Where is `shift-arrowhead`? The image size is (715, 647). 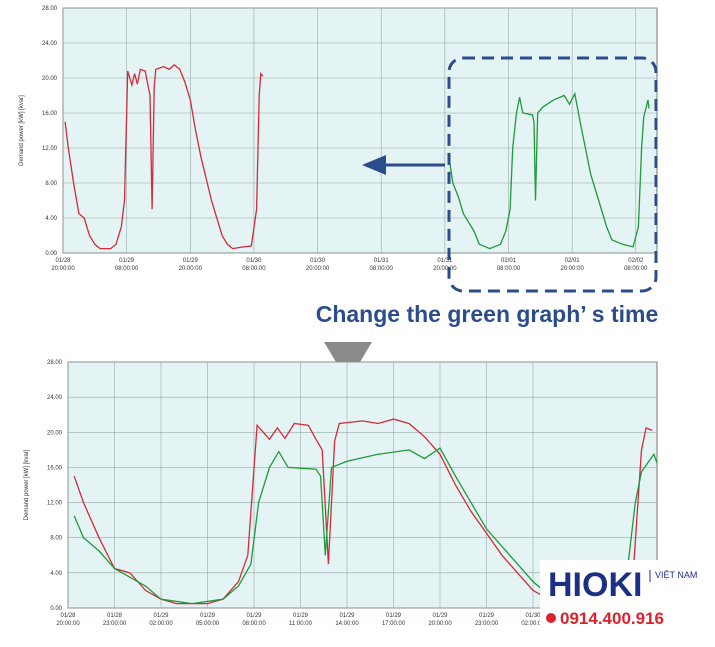 shift-arrowhead is located at coordinates (374, 165).